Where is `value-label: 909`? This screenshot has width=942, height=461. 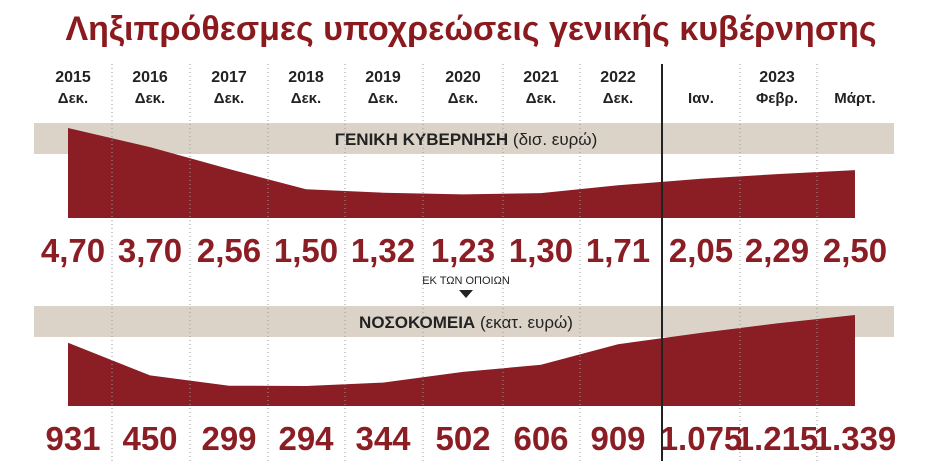 value-label: 909 is located at coordinates (617, 438).